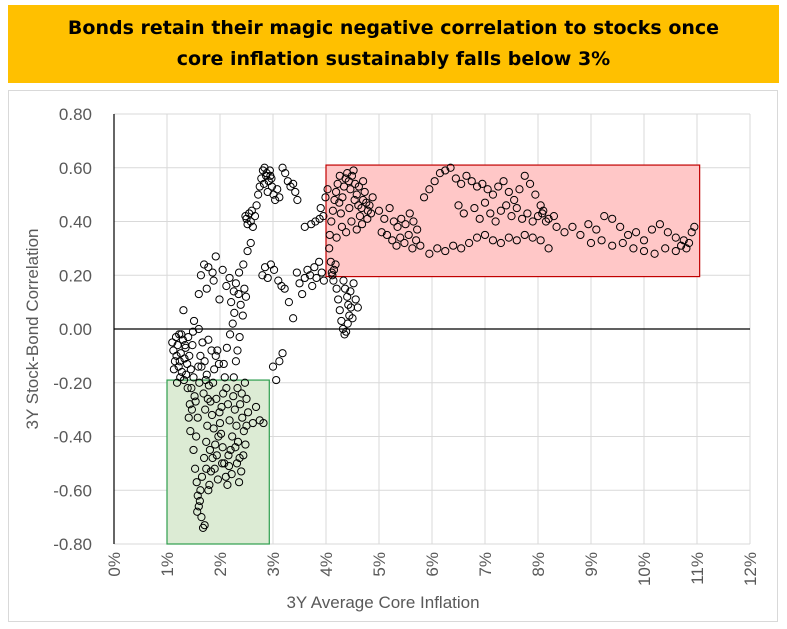  What do you see at coordinates (72, 490) in the screenshot?
I see `y-tick-label: -0.60` at bounding box center [72, 490].